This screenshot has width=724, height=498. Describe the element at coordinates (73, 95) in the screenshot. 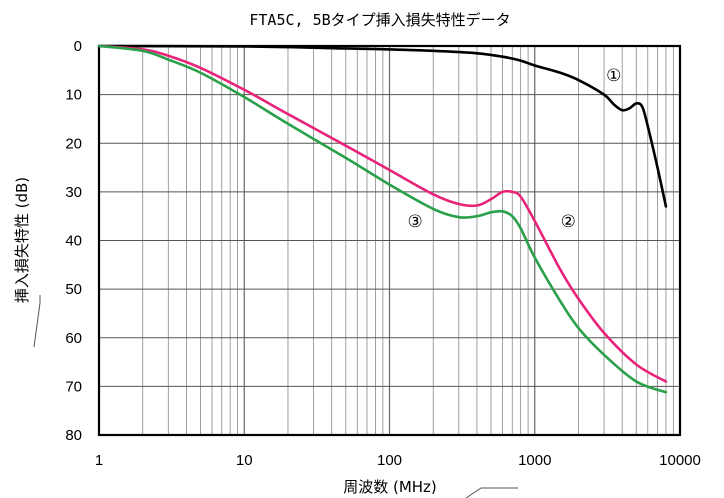

I see `y-tick-label: 10` at that location.